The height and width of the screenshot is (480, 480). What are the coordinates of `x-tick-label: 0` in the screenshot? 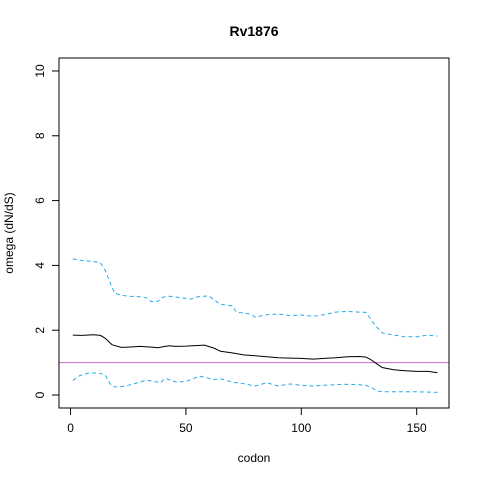 It's located at (70, 428).